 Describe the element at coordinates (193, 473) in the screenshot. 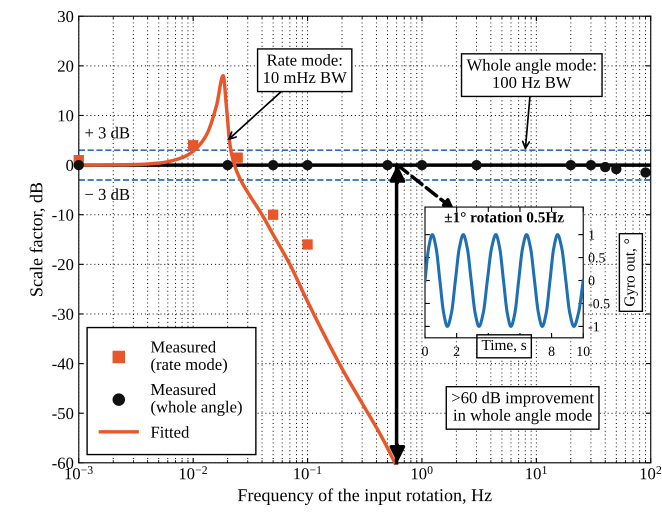

I see `x-tick-label: 10$^{−2}$` at that location.